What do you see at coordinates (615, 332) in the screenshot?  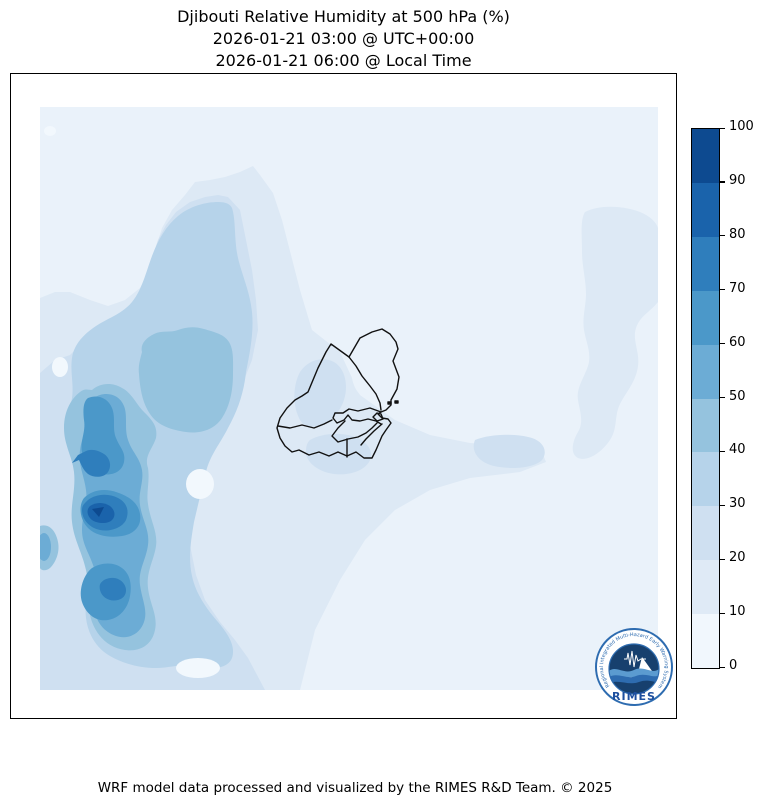 I see `contour-10-20-right-blob` at bounding box center [615, 332].